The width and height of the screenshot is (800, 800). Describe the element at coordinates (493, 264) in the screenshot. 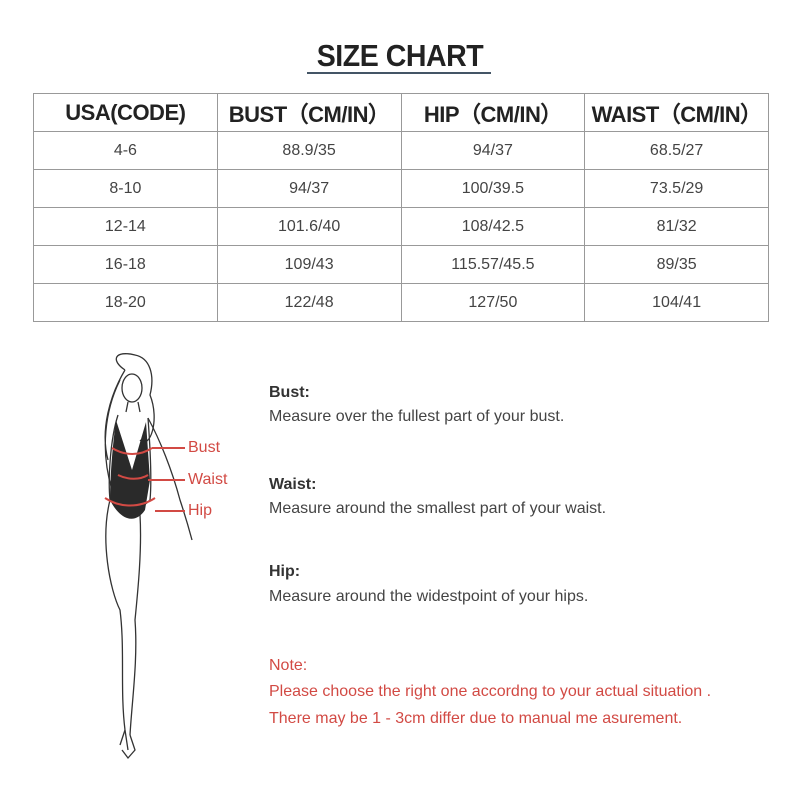

I see `table-cell: 115.57/45.5` at that location.